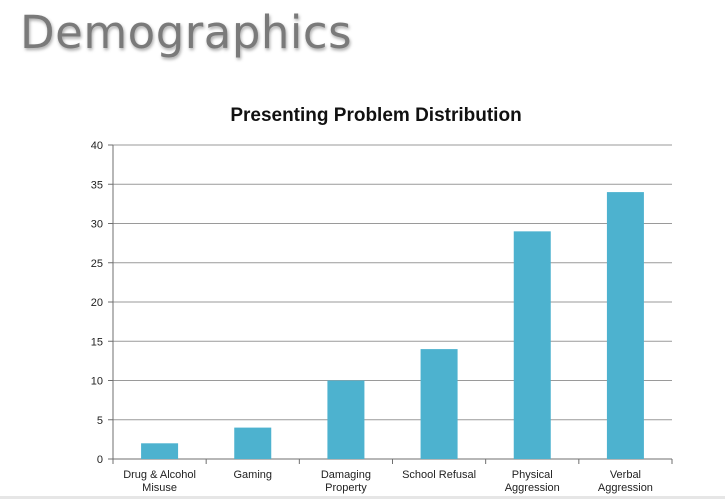 This screenshot has width=725, height=499. What do you see at coordinates (97, 342) in the screenshot?
I see `y-tick-label: 15` at bounding box center [97, 342].